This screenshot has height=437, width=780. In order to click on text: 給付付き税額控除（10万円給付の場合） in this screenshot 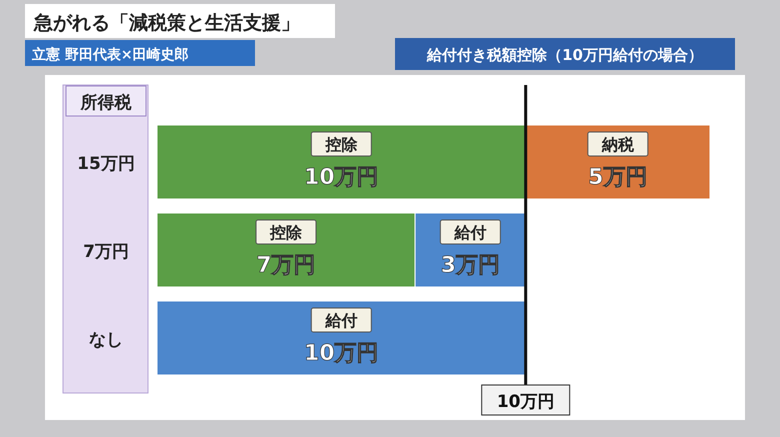, I will do `click(564, 55)`.